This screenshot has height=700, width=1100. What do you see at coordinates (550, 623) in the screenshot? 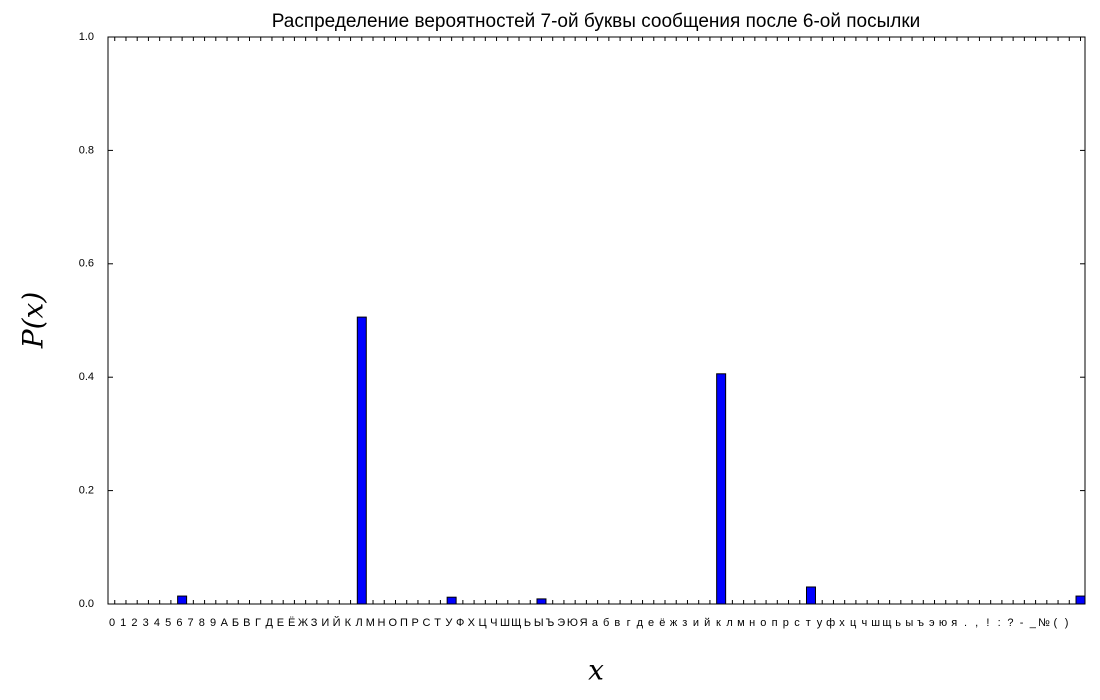
I see `x-tick-label: Ъ` at bounding box center [550, 623].